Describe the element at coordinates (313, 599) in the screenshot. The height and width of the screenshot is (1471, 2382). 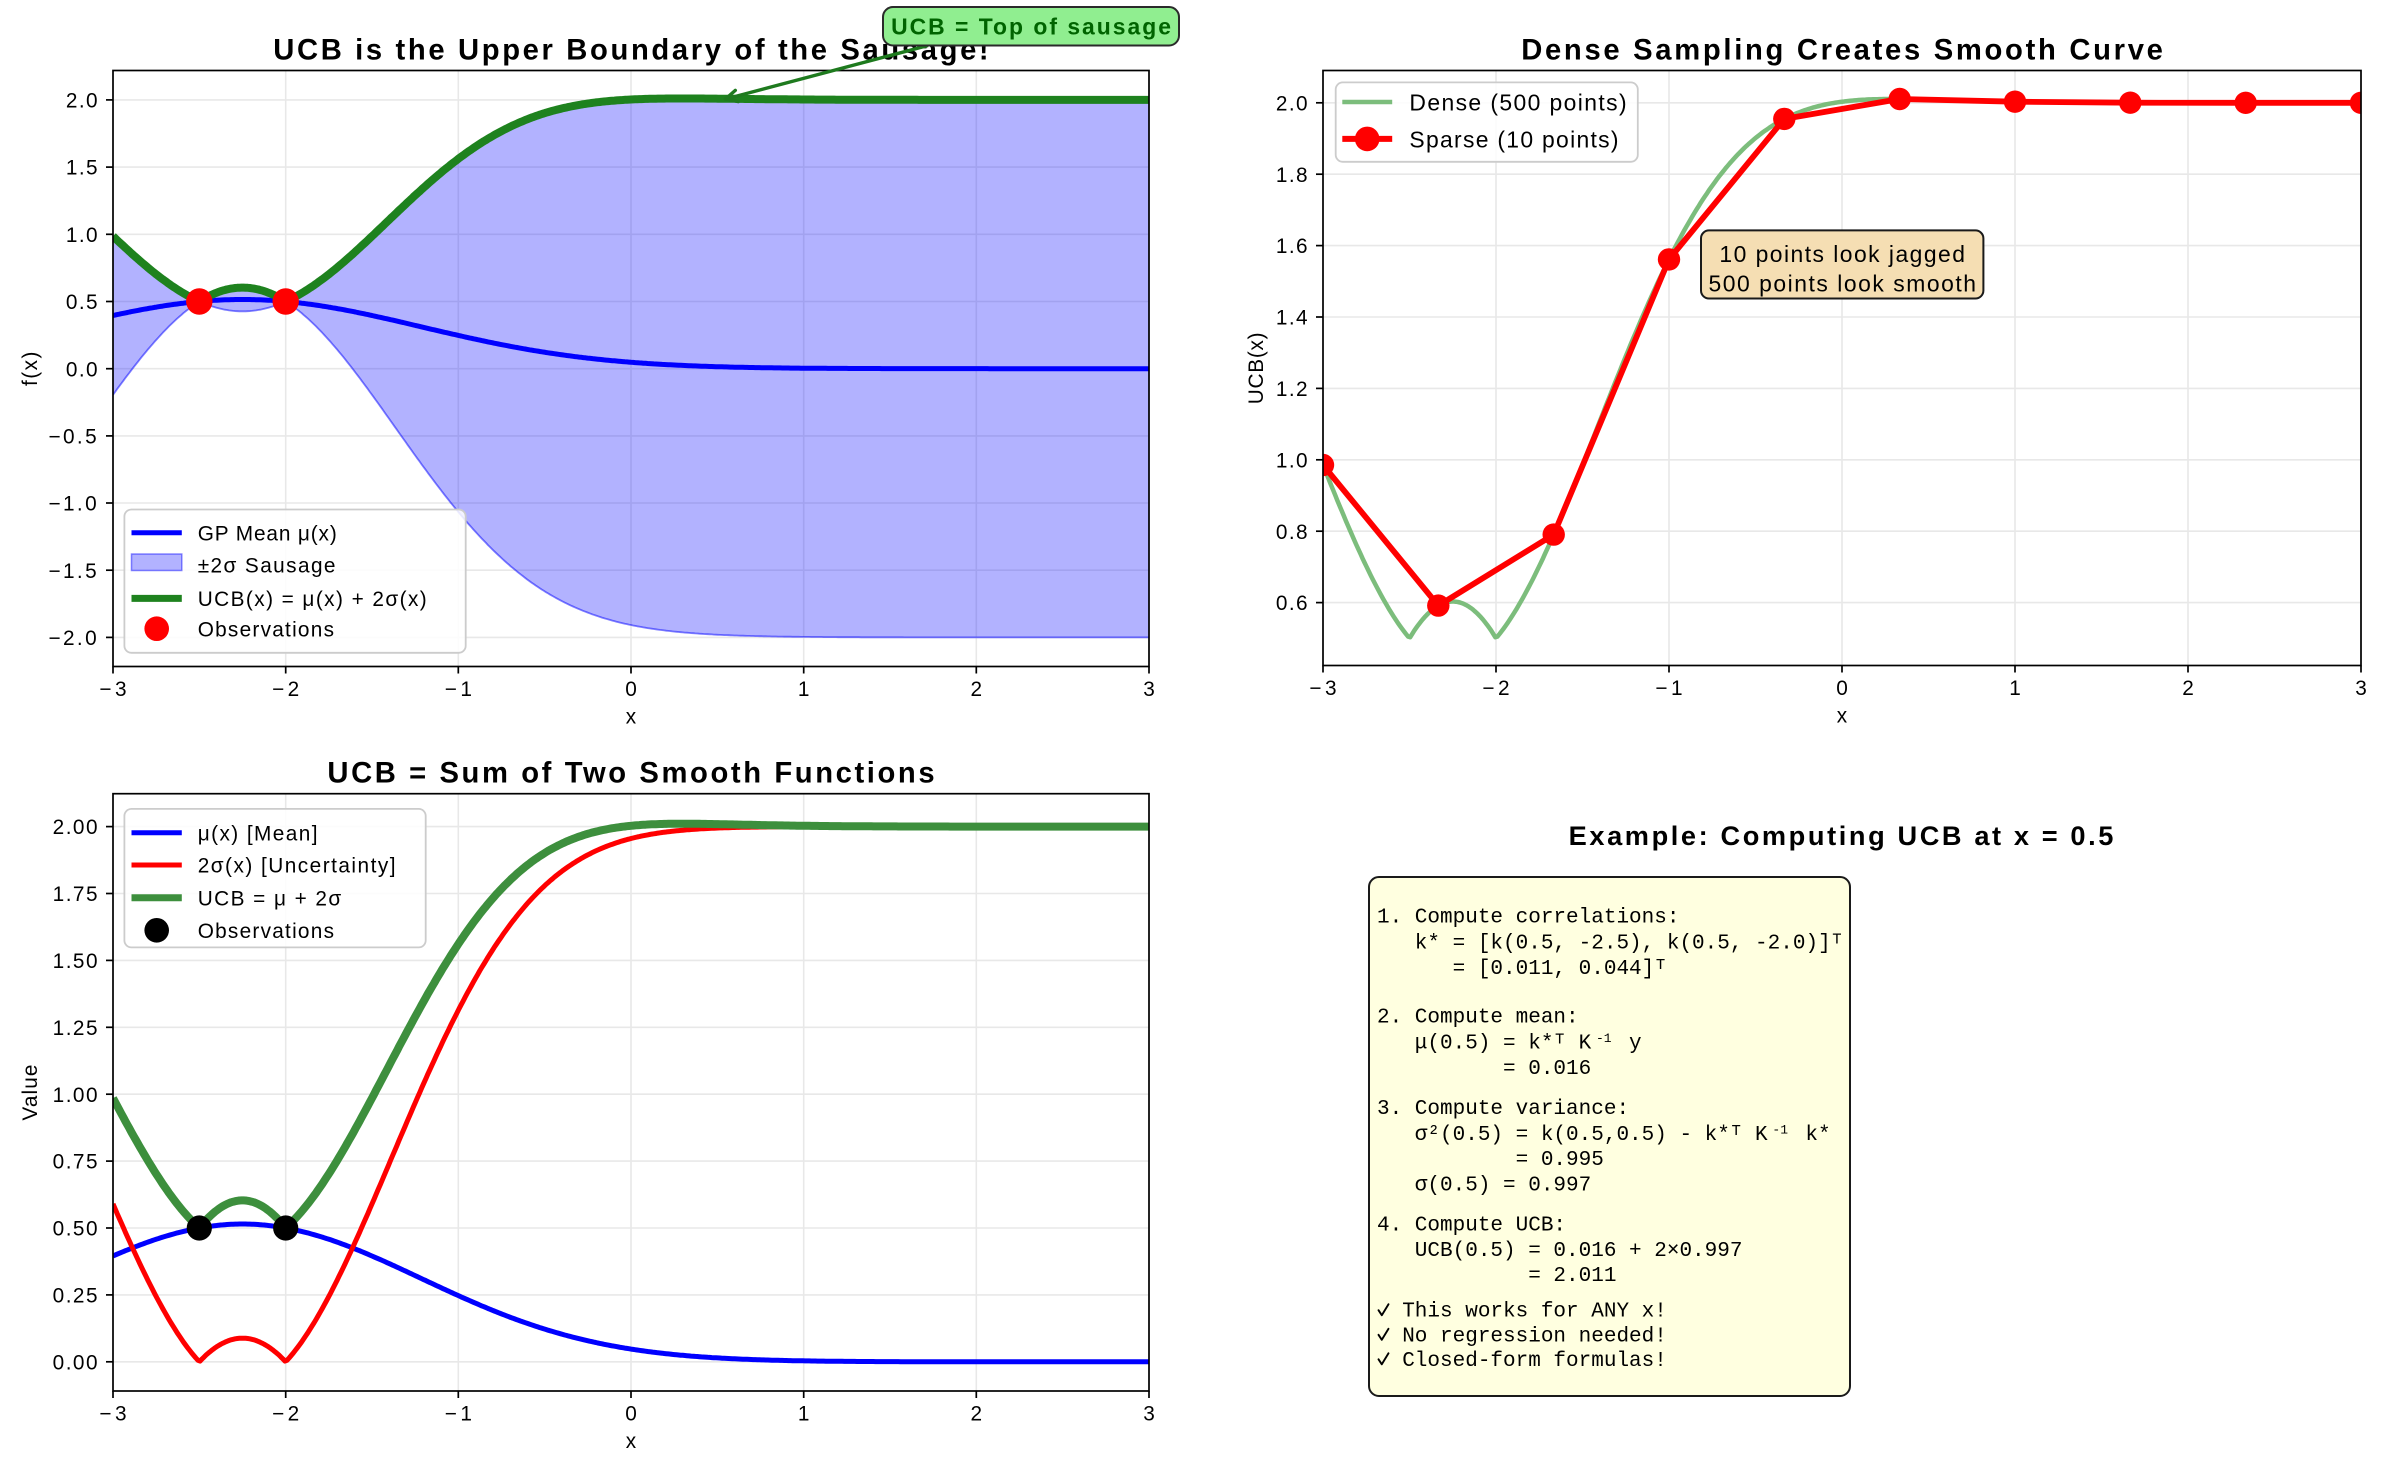
I see `svg-text: UCB(x) = μ(x) + 2σ(x)` at that location.